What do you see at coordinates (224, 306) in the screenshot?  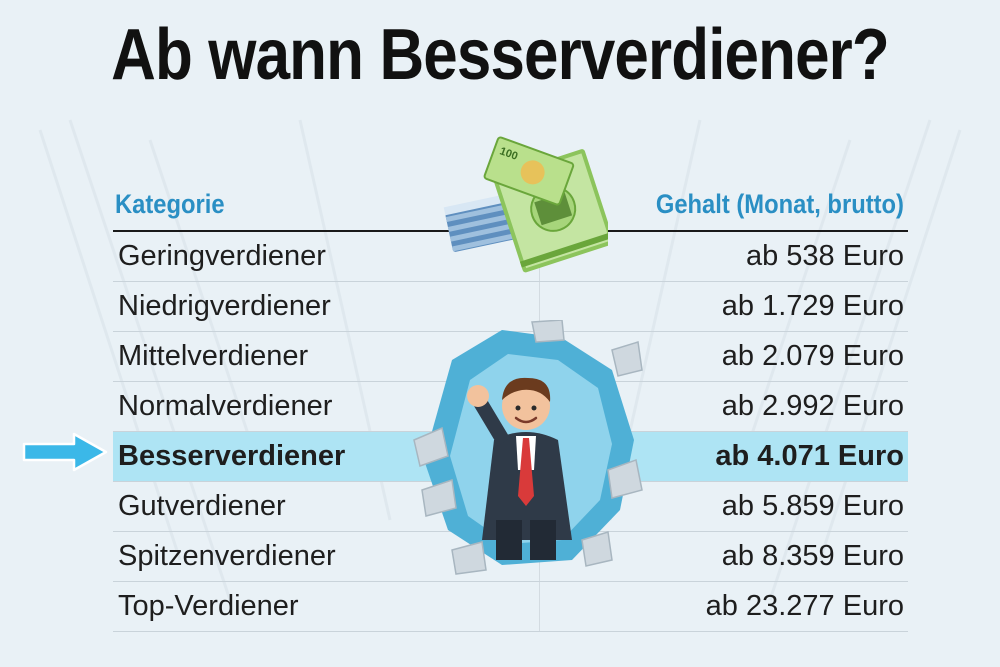 I see `row-category: Niedrigverdiener` at bounding box center [224, 306].